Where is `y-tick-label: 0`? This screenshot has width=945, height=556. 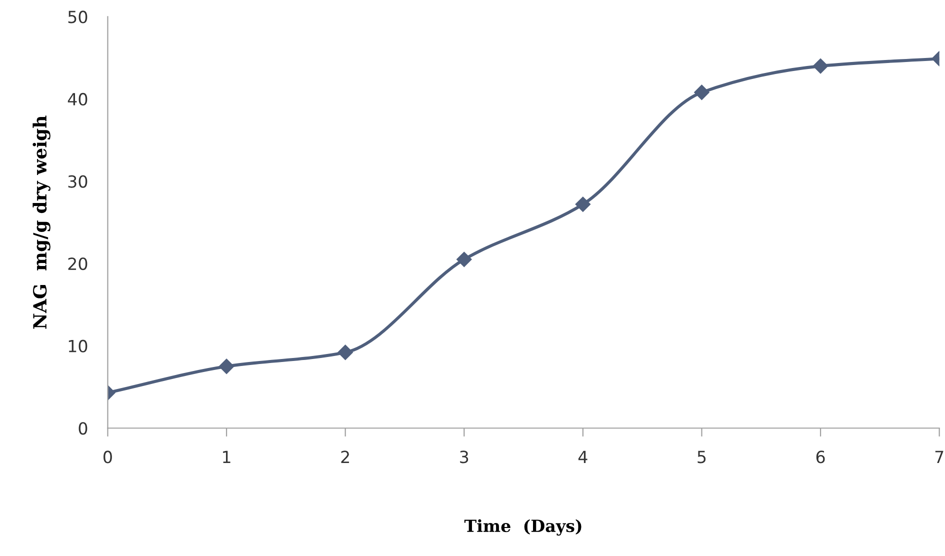 y-tick-label: 0 is located at coordinates (83, 428).